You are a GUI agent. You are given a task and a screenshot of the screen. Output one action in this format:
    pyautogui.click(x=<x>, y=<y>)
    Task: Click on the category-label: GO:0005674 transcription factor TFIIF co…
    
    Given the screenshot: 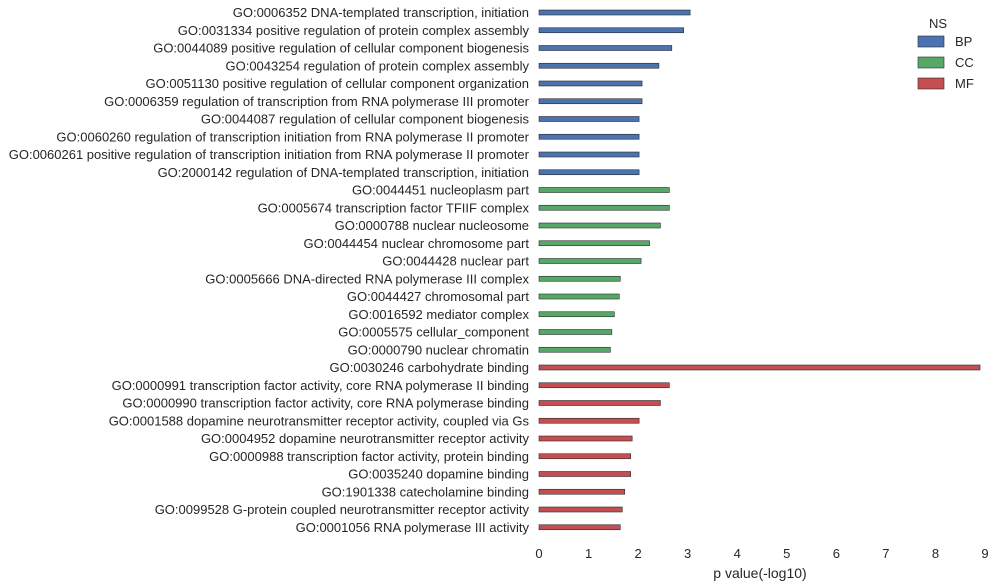 What is the action you would take?
    pyautogui.click(x=394, y=207)
    